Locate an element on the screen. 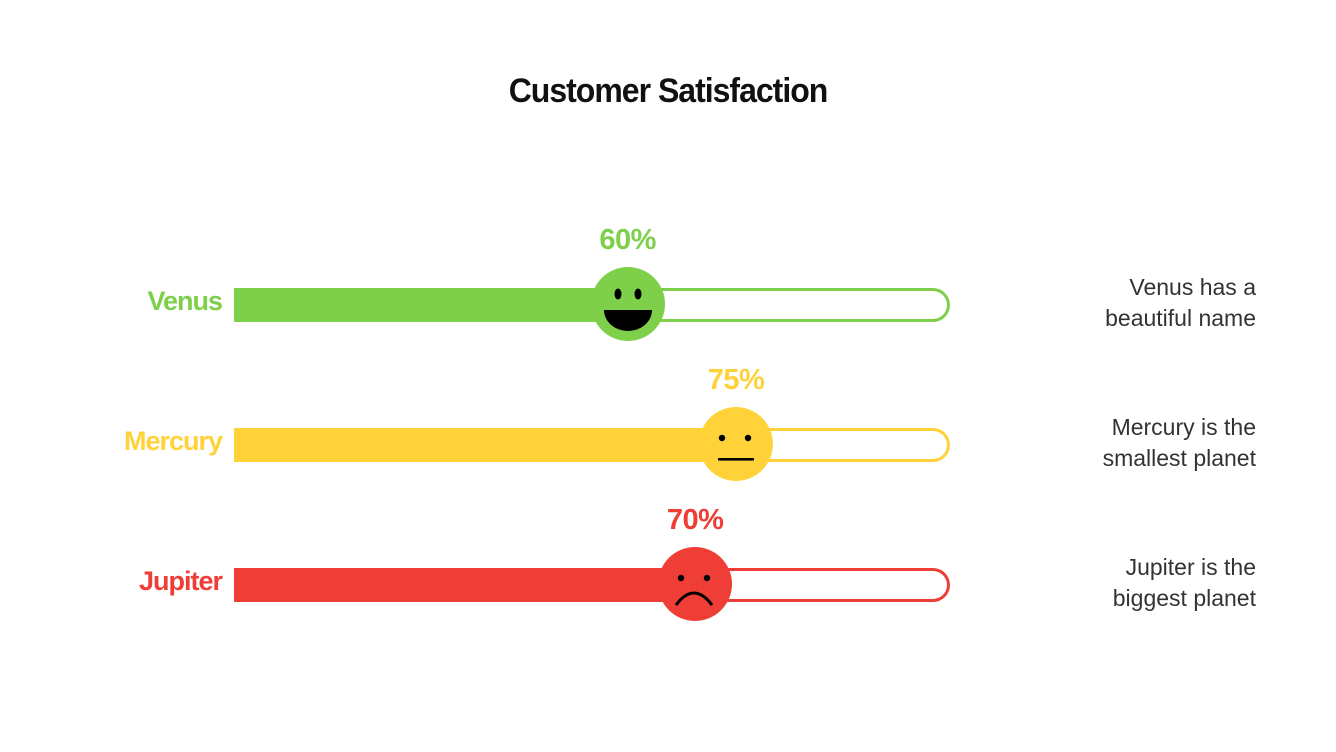 The image size is (1336, 752). row-label: Mercury is located at coordinates (173, 441).